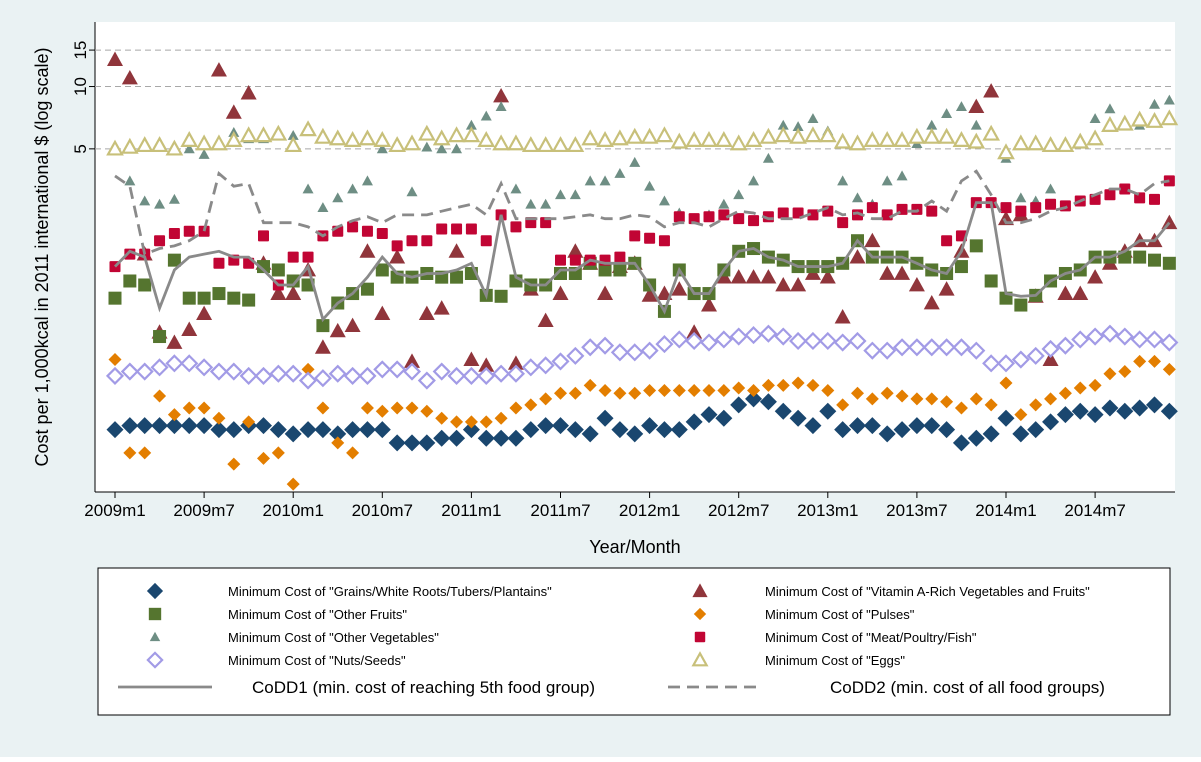 The height and width of the screenshot is (762, 1201). What do you see at coordinates (560, 510) in the screenshot?
I see `x-tick-label: 2011m7` at bounding box center [560, 510].